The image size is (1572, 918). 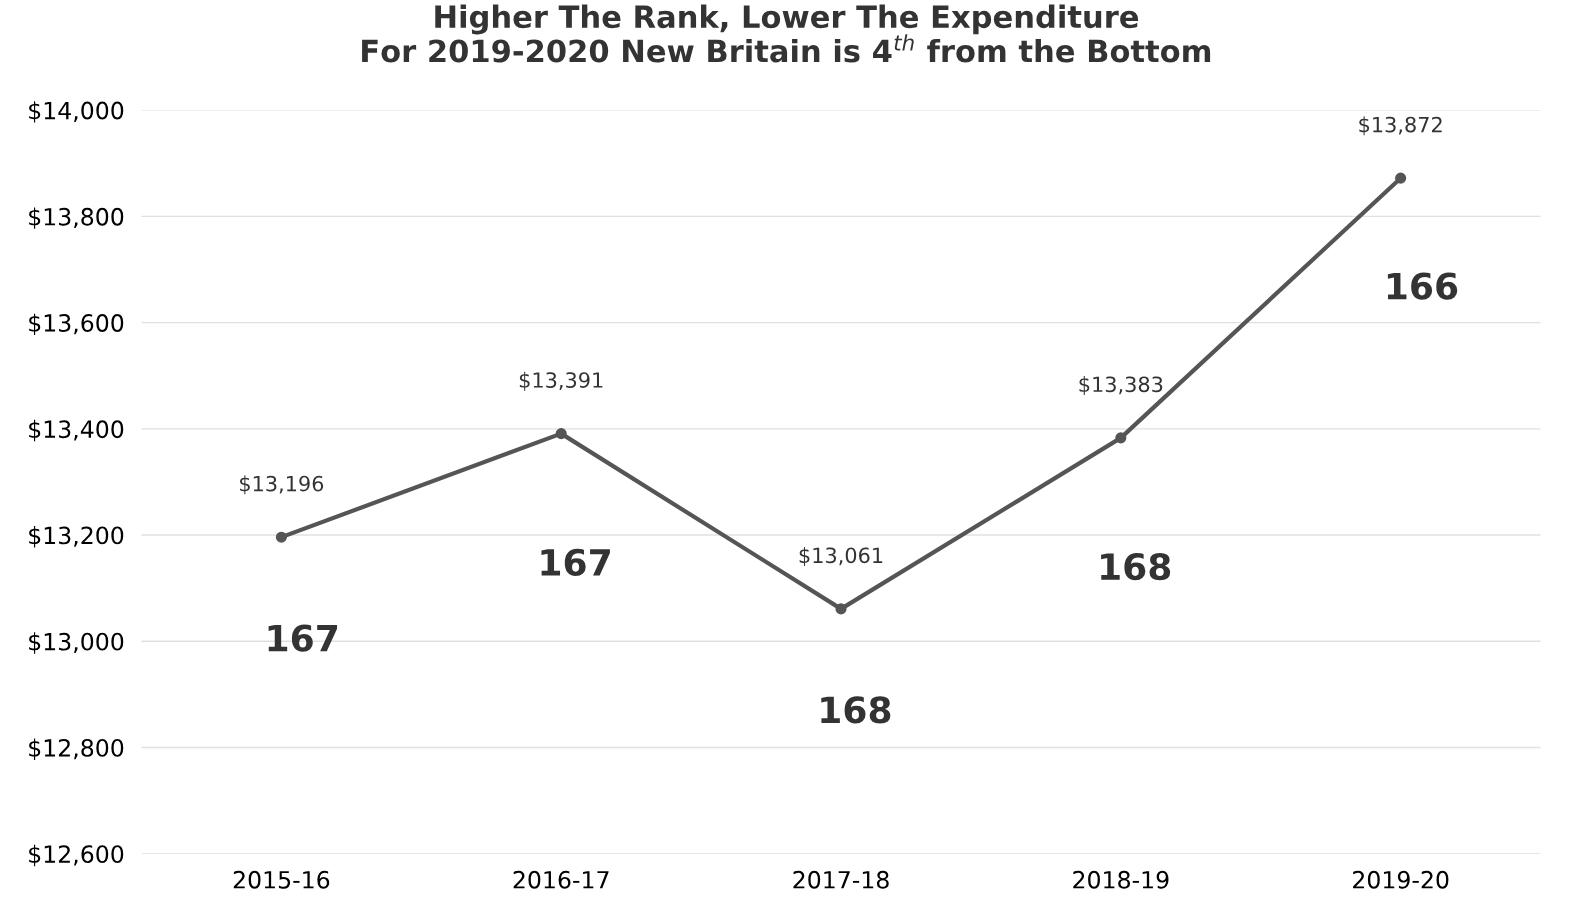 What do you see at coordinates (282, 485) in the screenshot?
I see `data-label: $13,196` at bounding box center [282, 485].